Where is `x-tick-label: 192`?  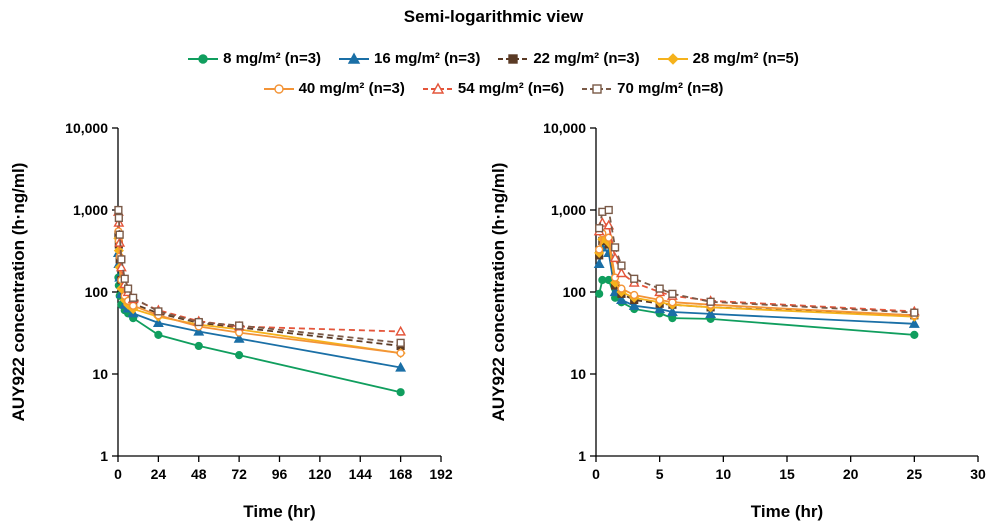 x-tick-label: 192 is located at coordinates (441, 474).